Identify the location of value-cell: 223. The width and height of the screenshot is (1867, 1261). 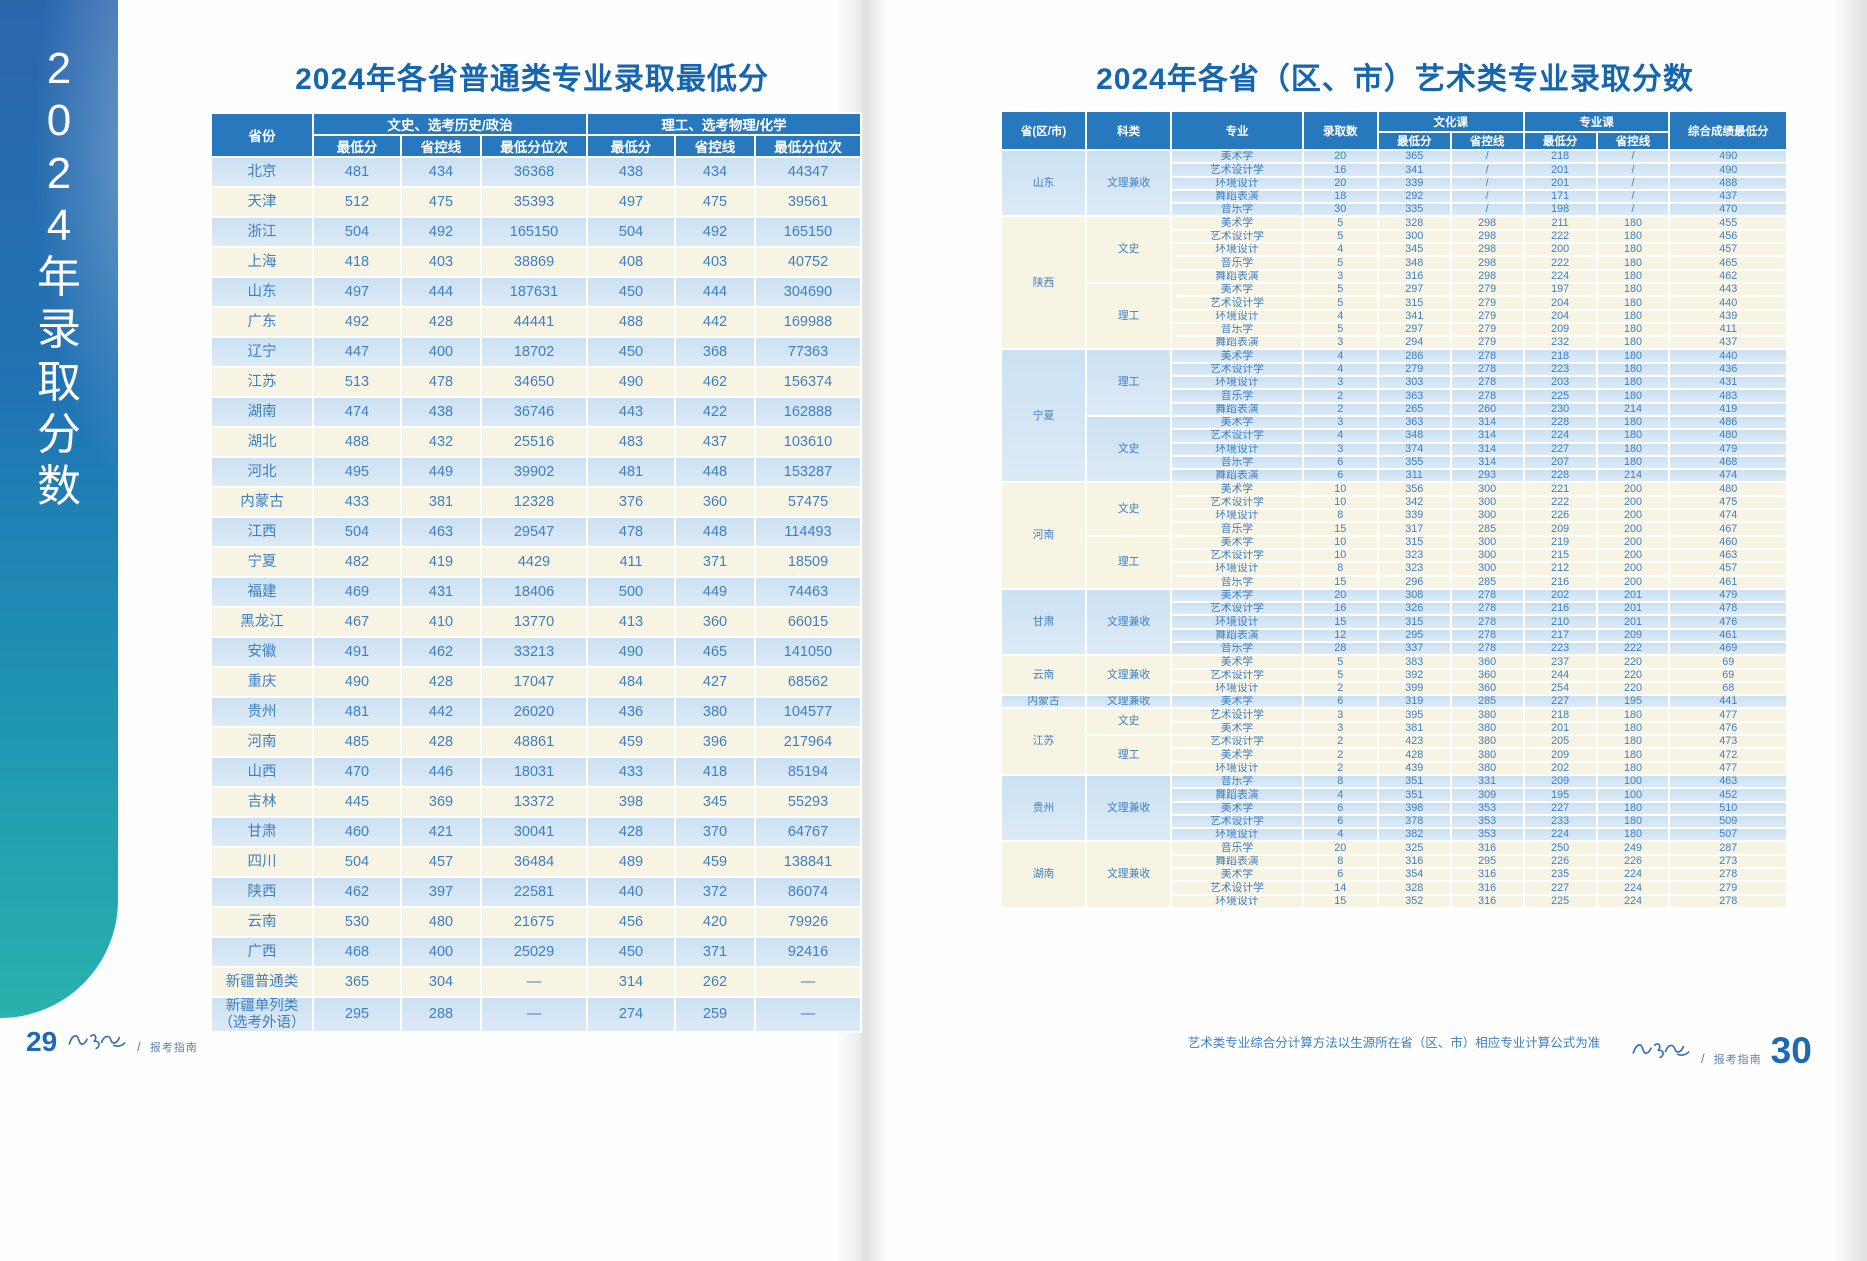
(1560, 648).